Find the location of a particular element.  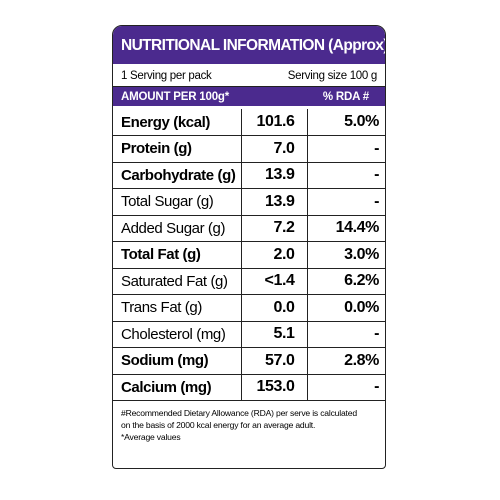

nutrient-name: Saturated Fat (g) is located at coordinates (177, 281).